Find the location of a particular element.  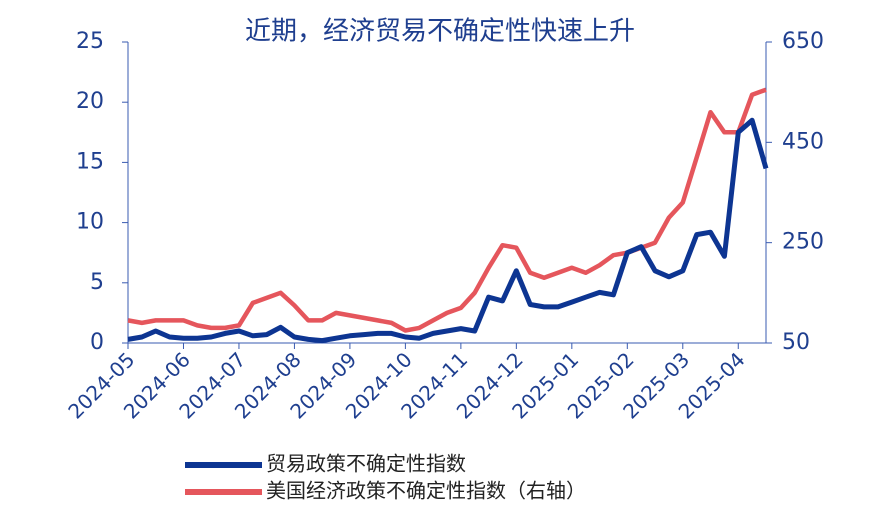

y2-tick-label: 650 is located at coordinates (803, 41).